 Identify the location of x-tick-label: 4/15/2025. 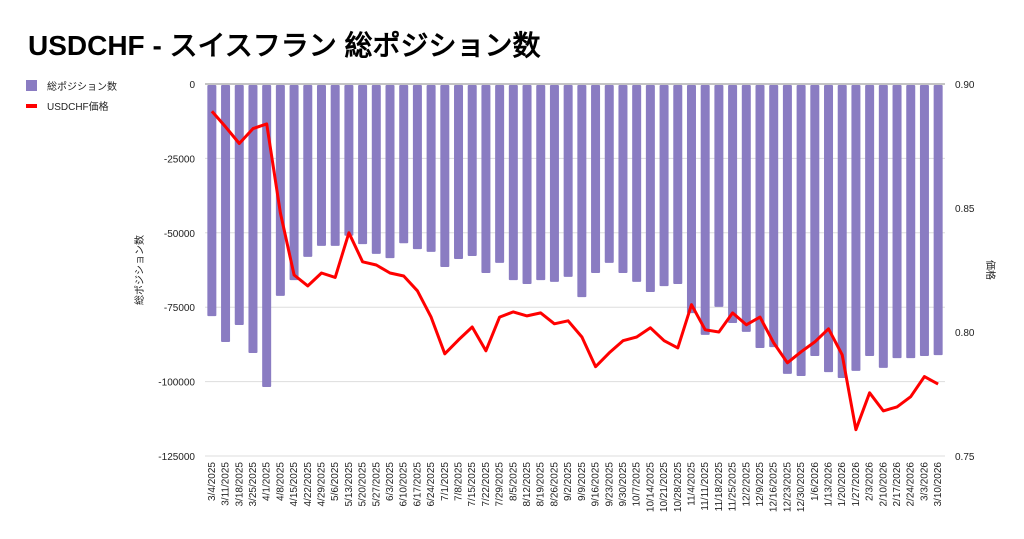
(294, 484).